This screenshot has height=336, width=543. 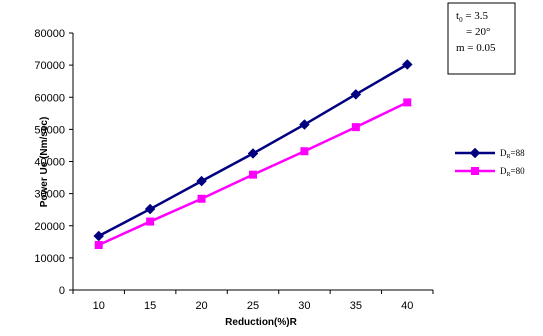 I want to click on param-t0: t0 = 3.5, so click(x=472, y=17).